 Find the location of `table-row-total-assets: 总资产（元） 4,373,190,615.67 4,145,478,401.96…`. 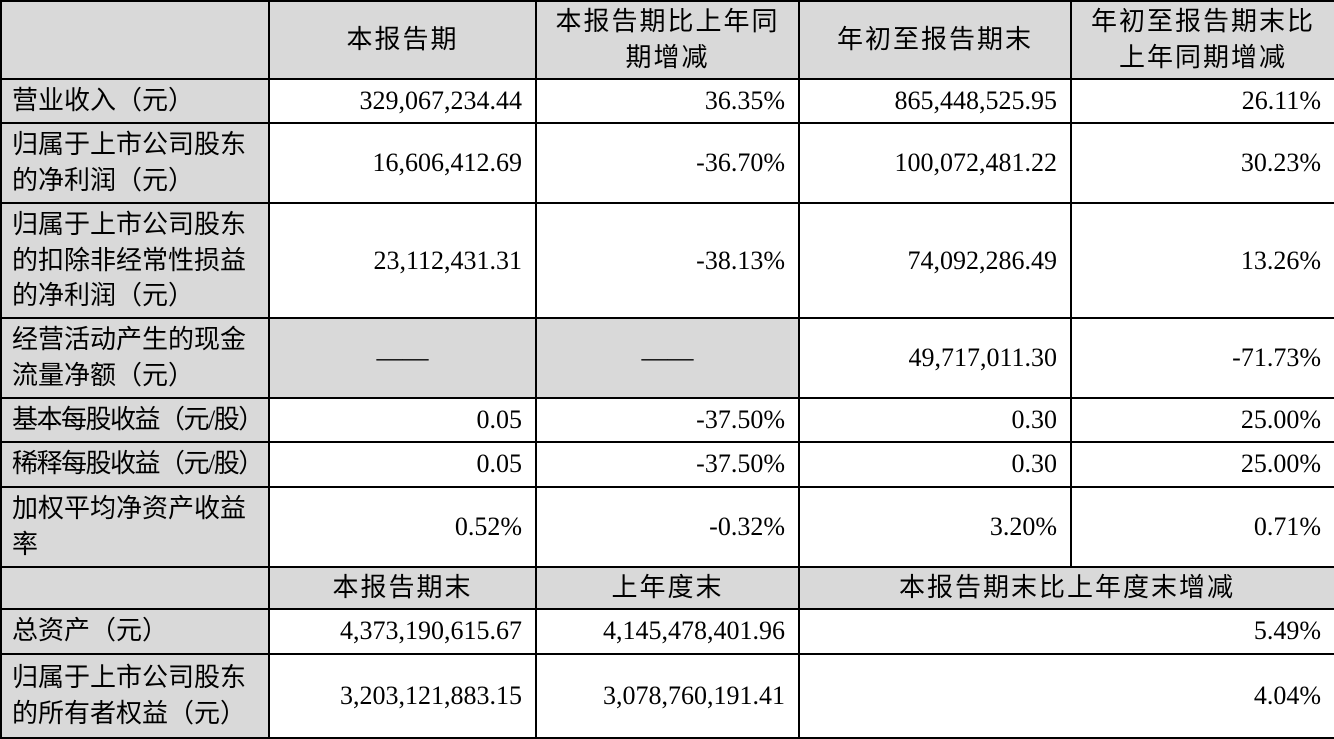

table-row-total-assets: 总资产（元） 4,373,190,615.67 4,145,478,401.96… is located at coordinates (667, 631).